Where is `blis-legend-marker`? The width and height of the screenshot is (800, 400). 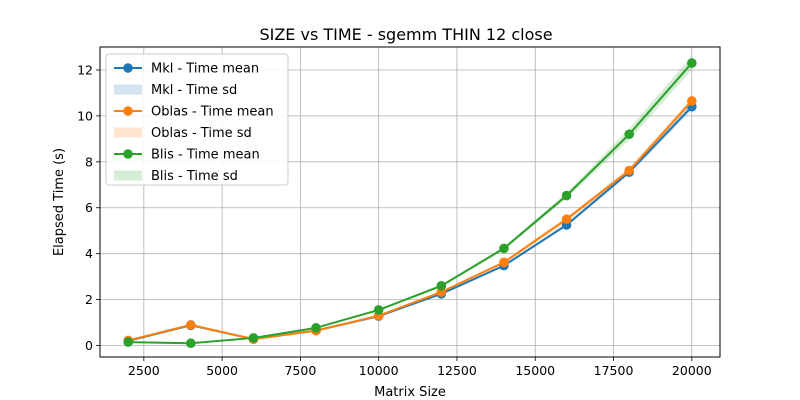
blis-legend-marker is located at coordinates (128, 154).